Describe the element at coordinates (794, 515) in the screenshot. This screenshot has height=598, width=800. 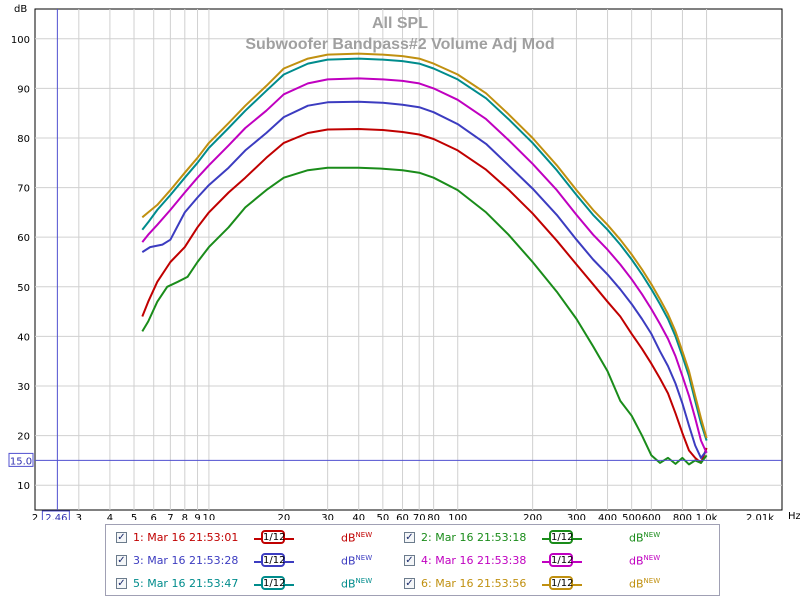
I see `x-axis-label: Hz` at that location.